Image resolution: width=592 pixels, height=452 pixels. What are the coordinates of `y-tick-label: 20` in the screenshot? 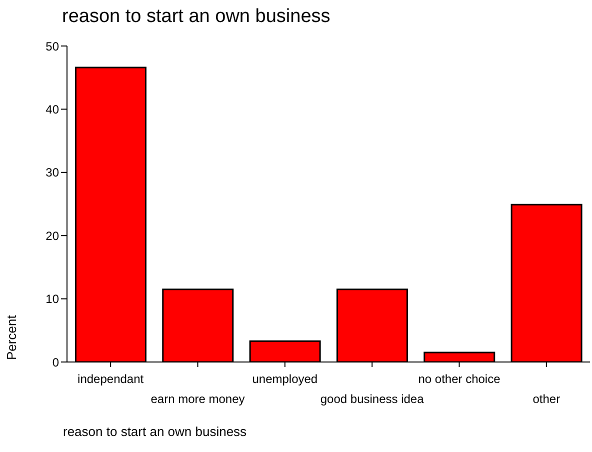 It's located at (53, 235).